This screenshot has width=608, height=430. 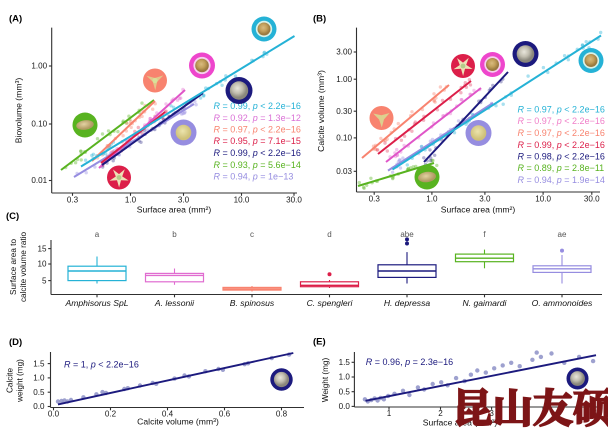 What do you see at coordinates (319, 342) in the screenshot?
I see `svg-text: (E)` at bounding box center [319, 342].